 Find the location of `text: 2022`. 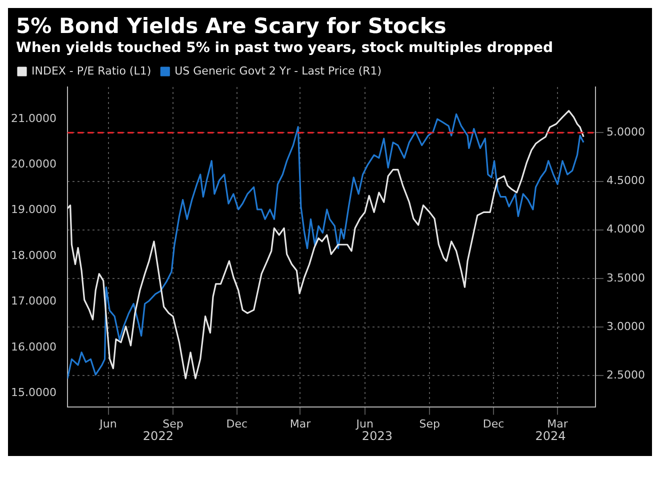

text: 2022 is located at coordinates (158, 435).